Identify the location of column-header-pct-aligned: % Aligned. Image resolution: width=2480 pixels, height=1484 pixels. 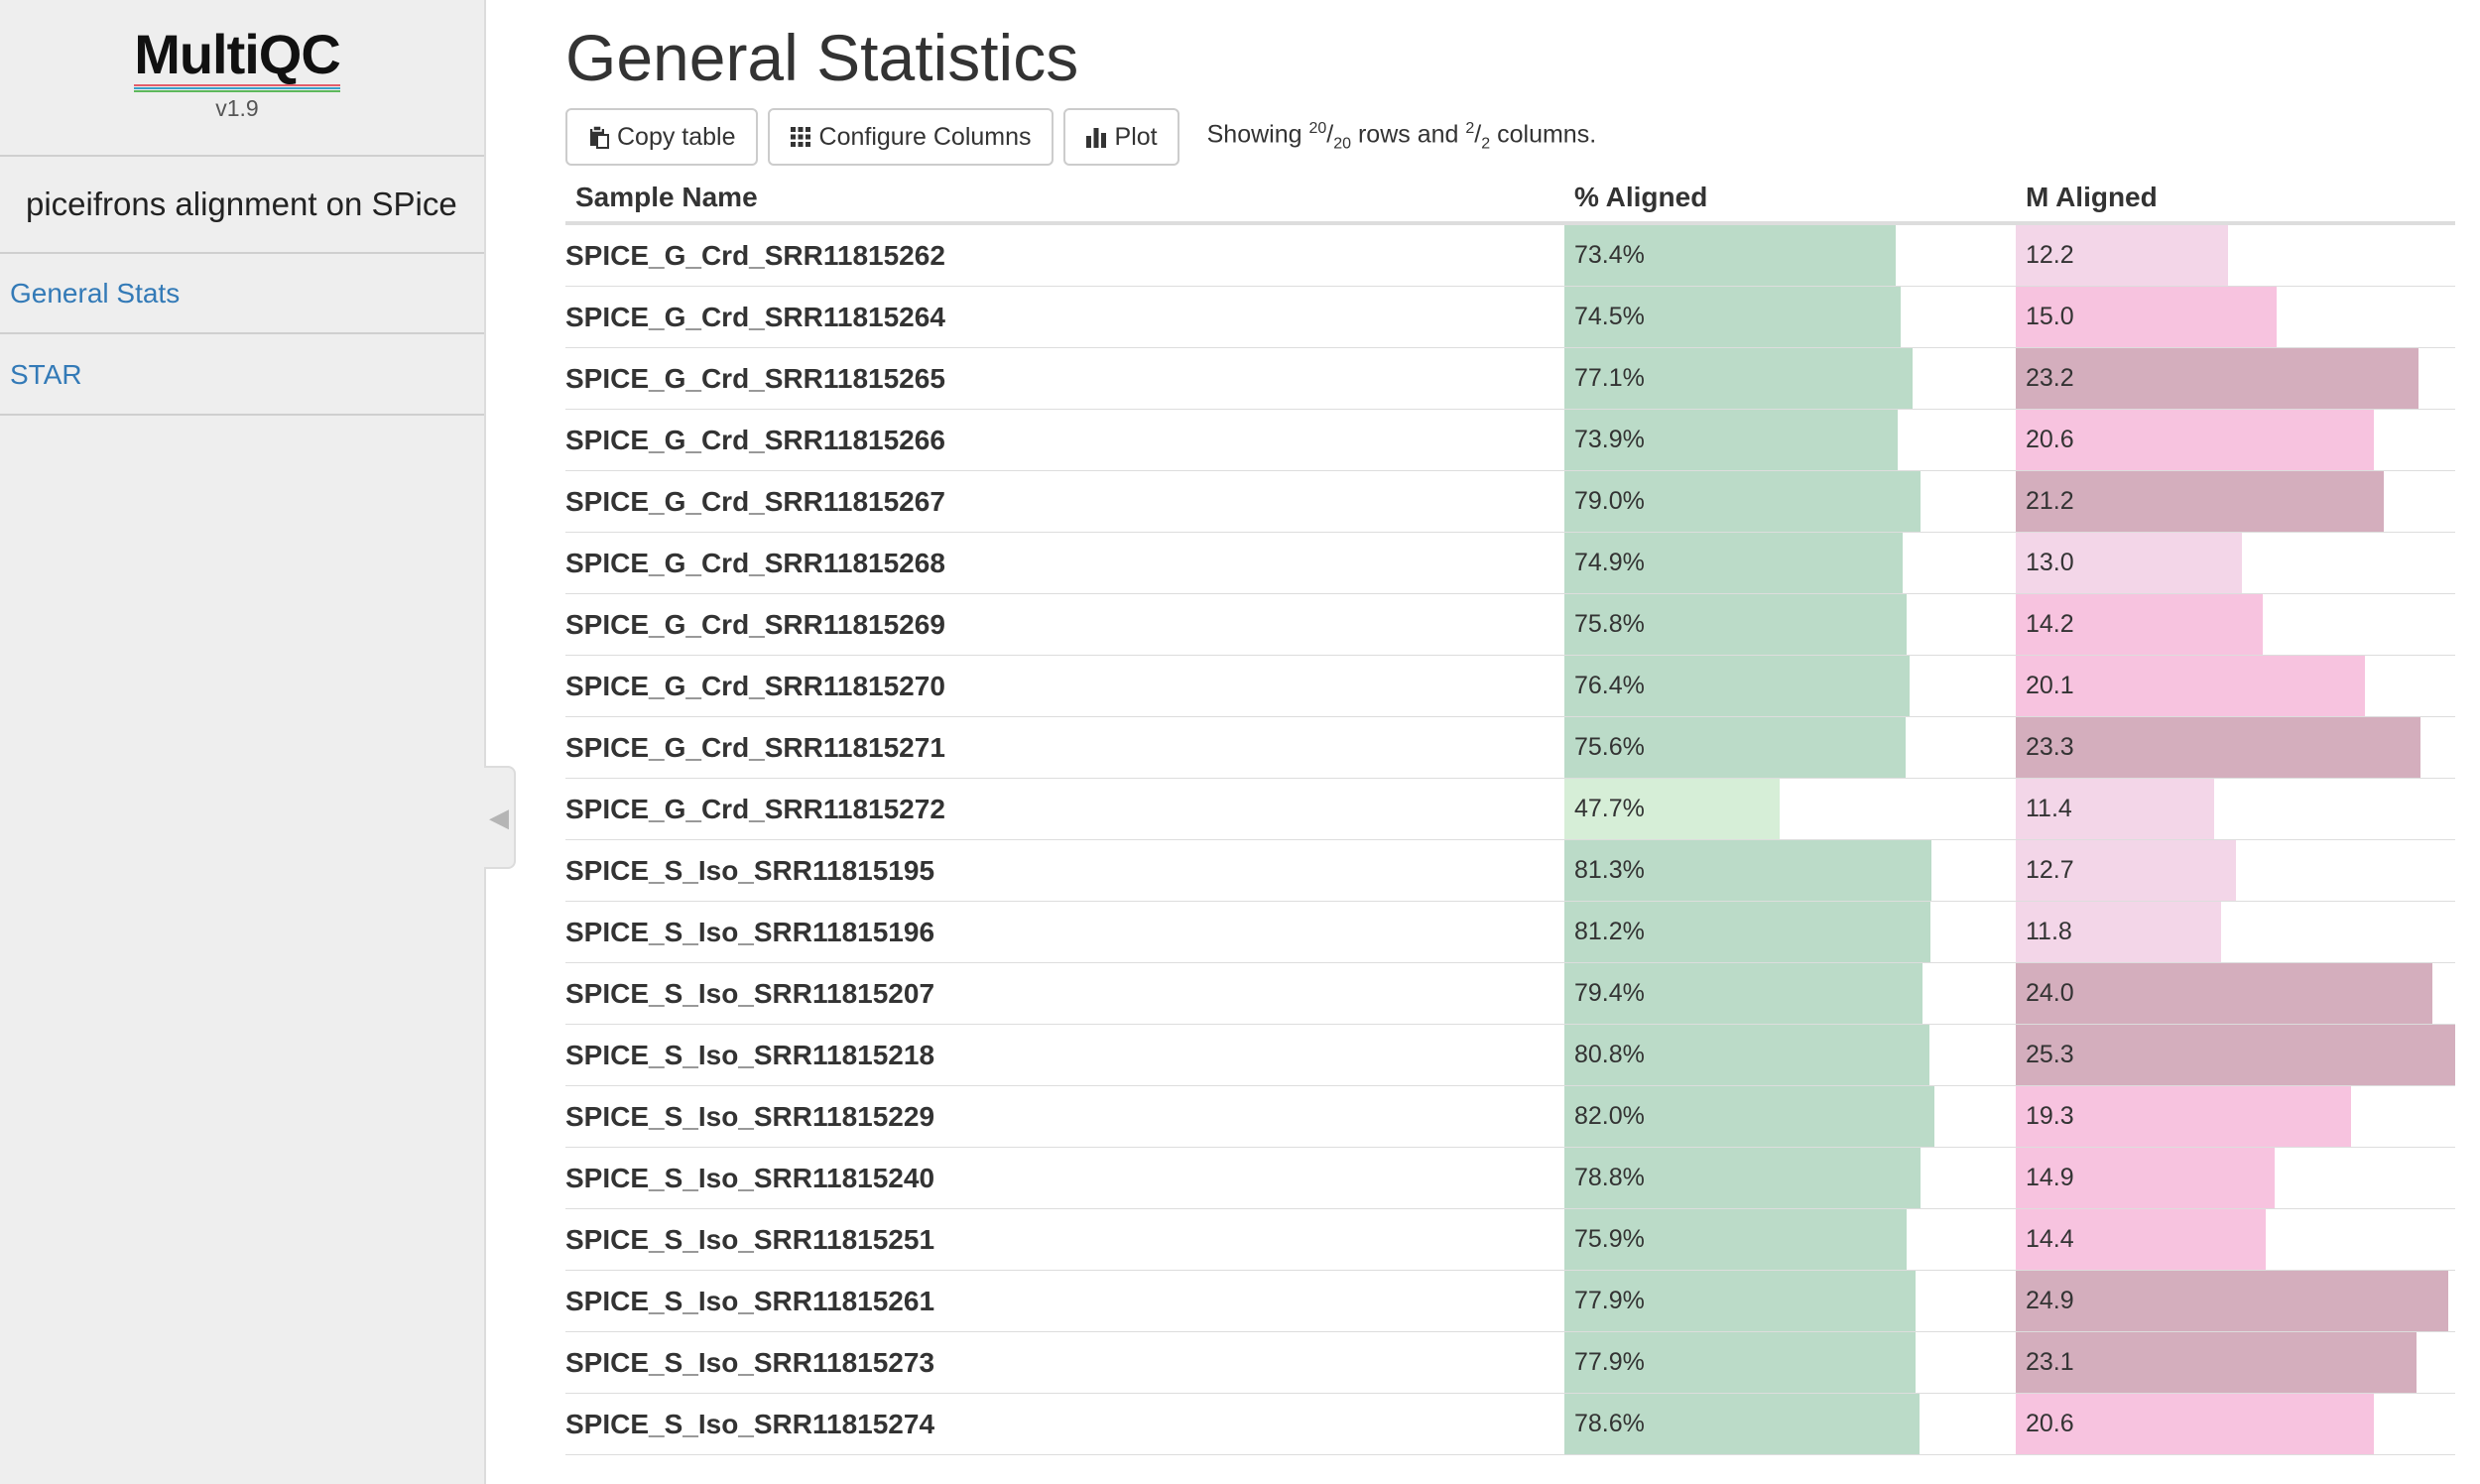
(1790, 199).